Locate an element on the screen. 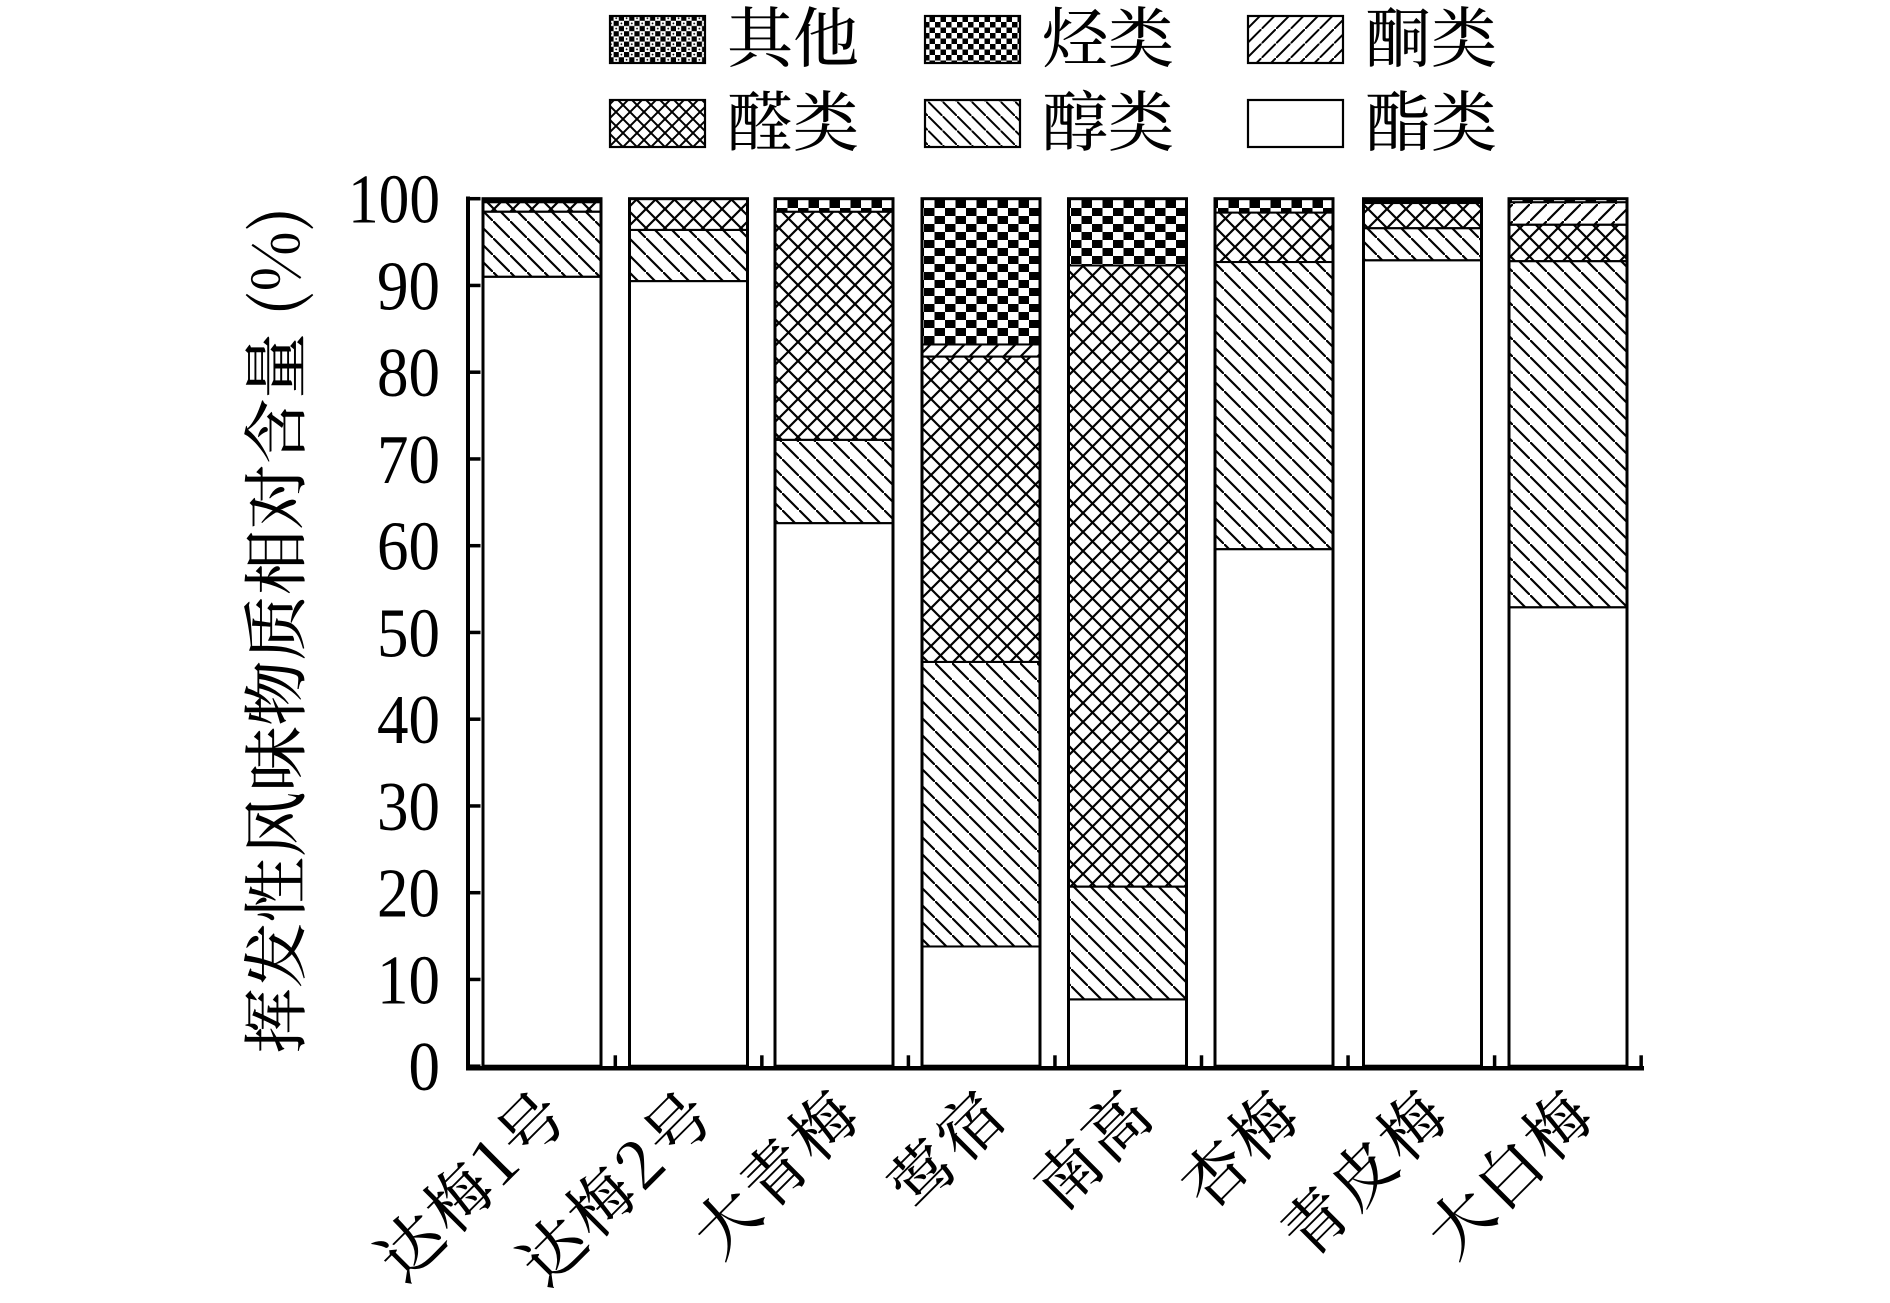  svg-text: 40 is located at coordinates (408, 720).